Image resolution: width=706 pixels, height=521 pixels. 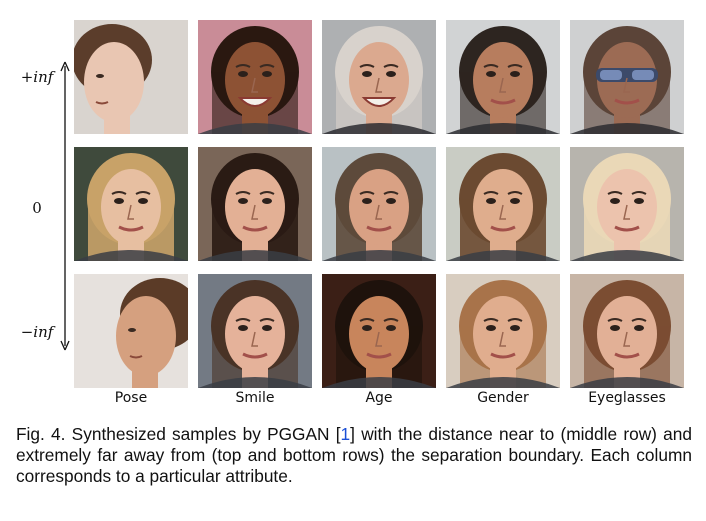 What do you see at coordinates (503, 77) in the screenshot?
I see `face-gender-plus` at bounding box center [503, 77].